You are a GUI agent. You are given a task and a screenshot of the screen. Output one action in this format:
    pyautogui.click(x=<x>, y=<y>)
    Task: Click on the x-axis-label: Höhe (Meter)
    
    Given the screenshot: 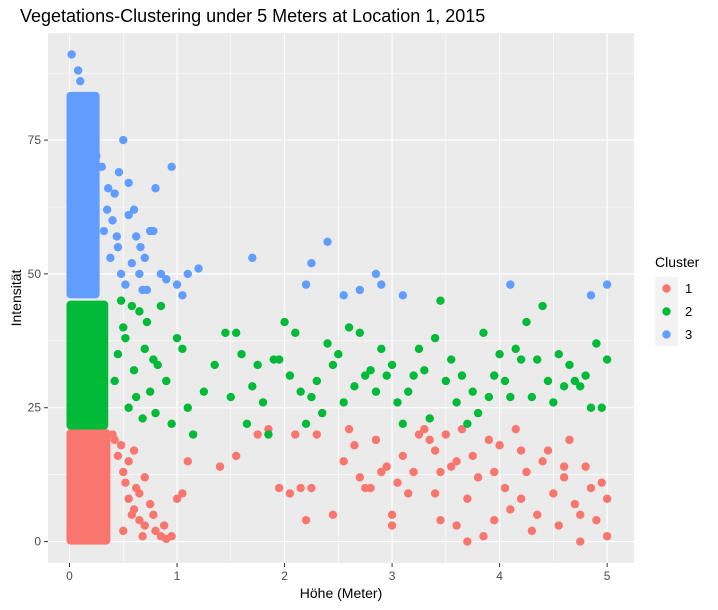 What is the action you would take?
    pyautogui.click(x=341, y=593)
    